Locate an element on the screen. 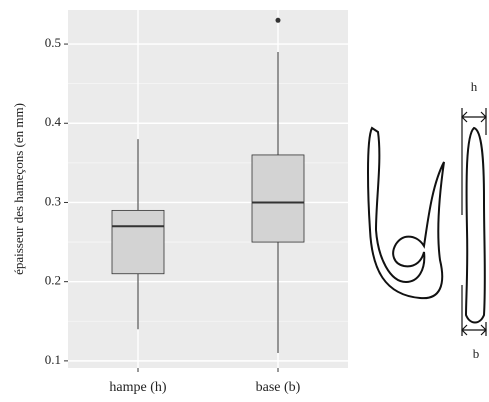 The image size is (489, 402). annotation: h is located at coordinates (474, 86).